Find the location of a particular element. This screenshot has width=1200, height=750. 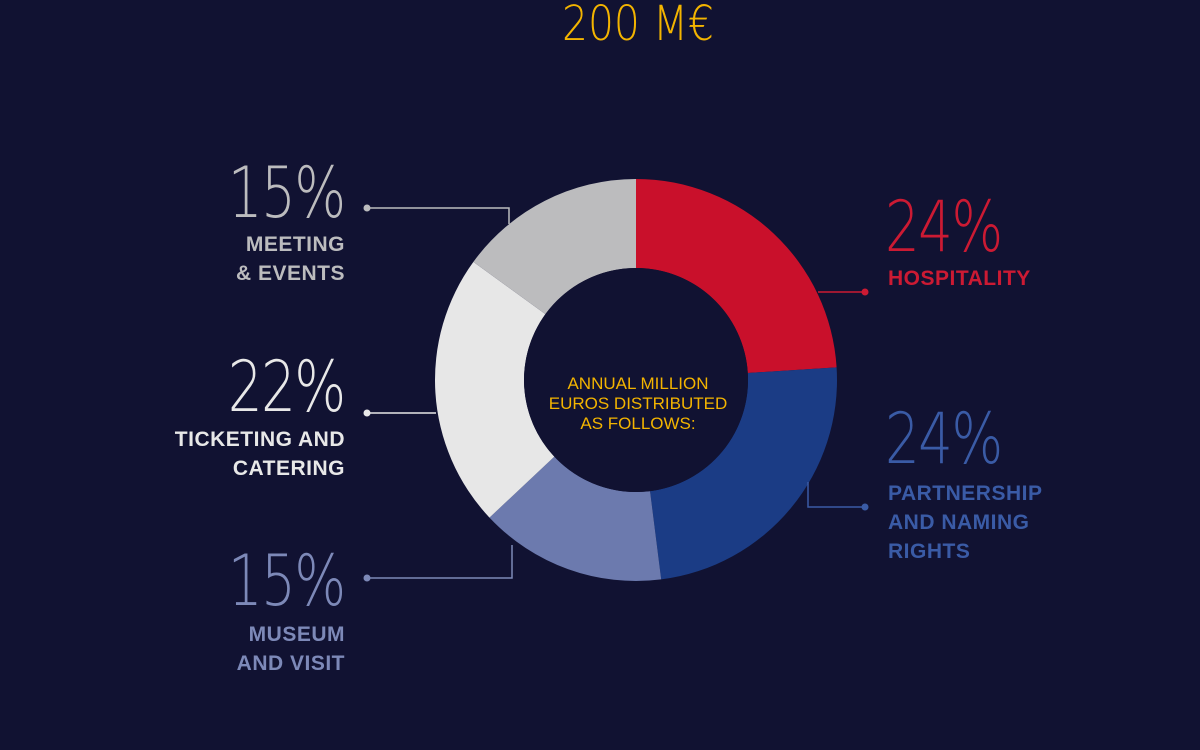

partnership-label: PARTNERSHIP AND NAMING RIGHTS is located at coordinates (965, 522).